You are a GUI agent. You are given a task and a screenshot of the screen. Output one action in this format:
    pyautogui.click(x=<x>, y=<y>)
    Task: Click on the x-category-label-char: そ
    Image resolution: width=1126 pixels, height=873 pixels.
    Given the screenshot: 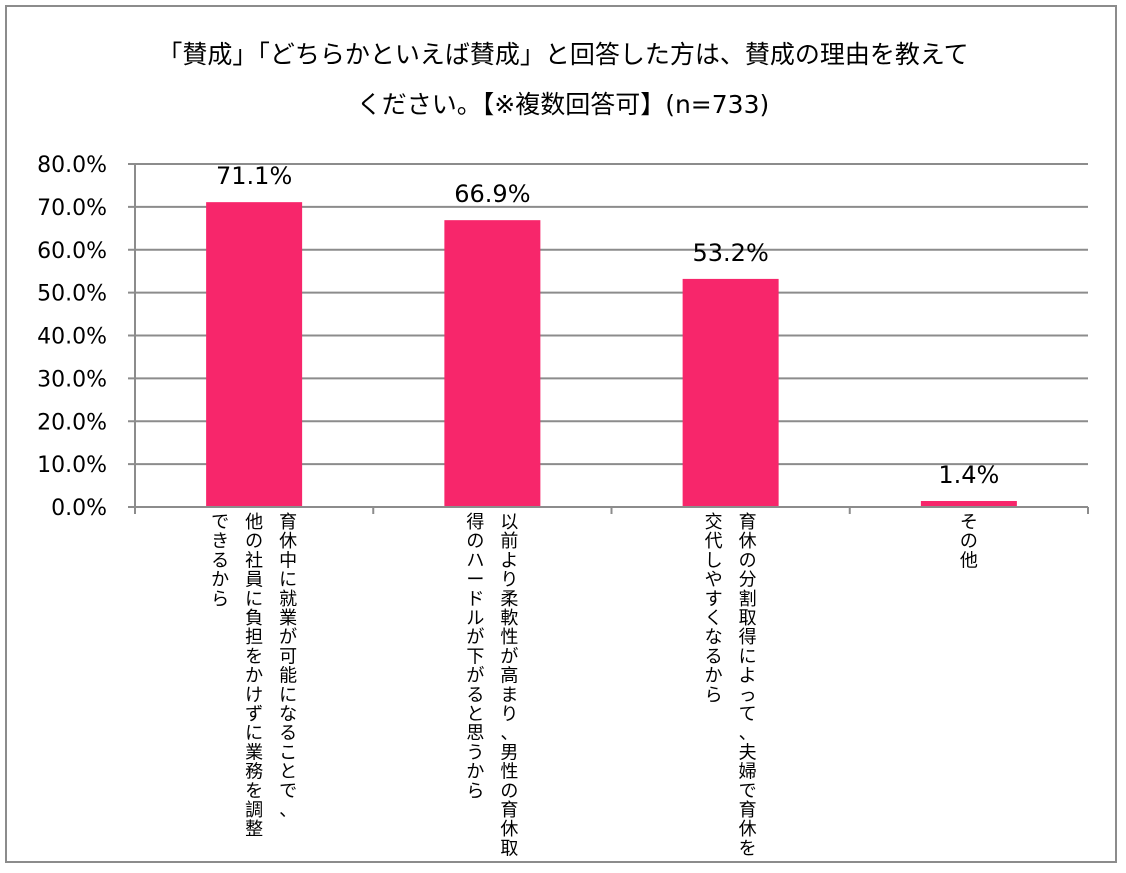 What is the action you would take?
    pyautogui.click(x=969, y=522)
    